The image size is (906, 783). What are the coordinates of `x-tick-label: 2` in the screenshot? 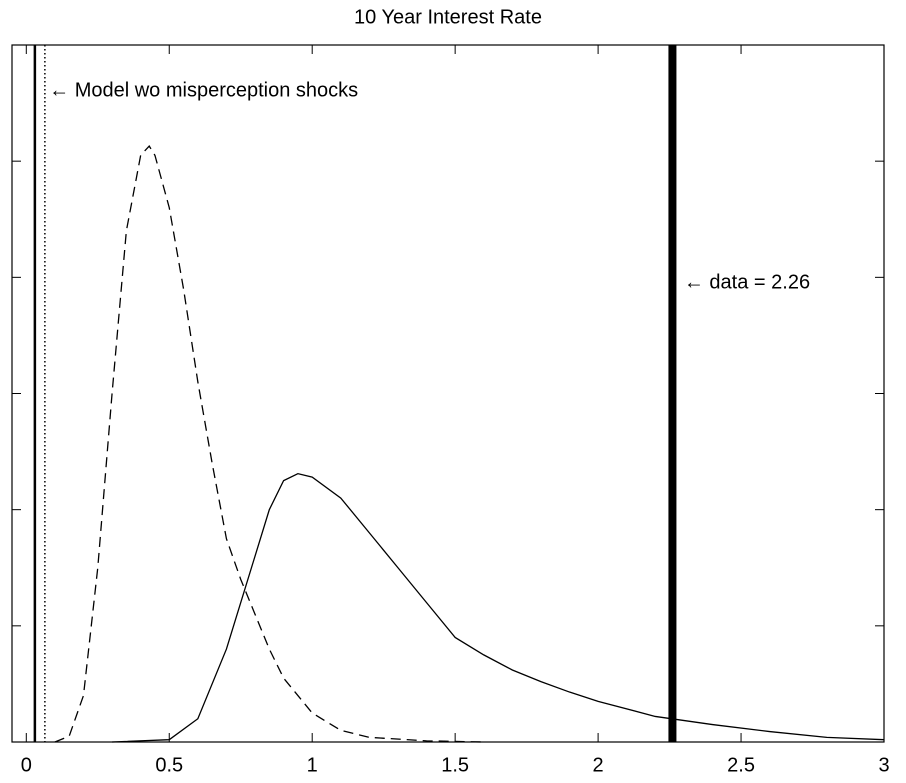 It's located at (598, 765).